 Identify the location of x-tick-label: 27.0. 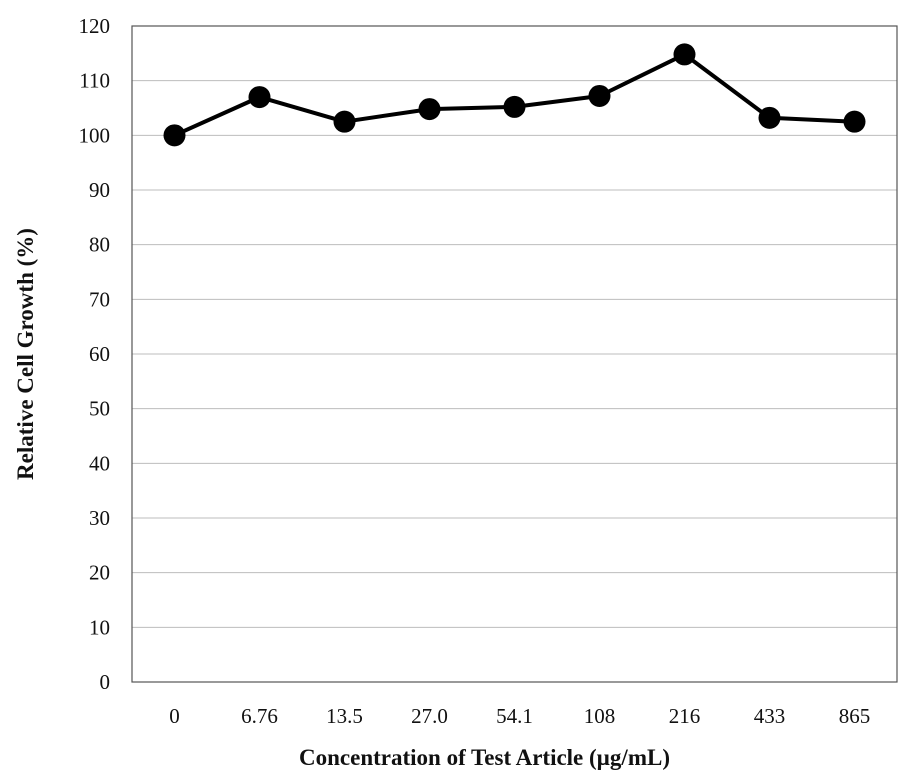
(429, 716).